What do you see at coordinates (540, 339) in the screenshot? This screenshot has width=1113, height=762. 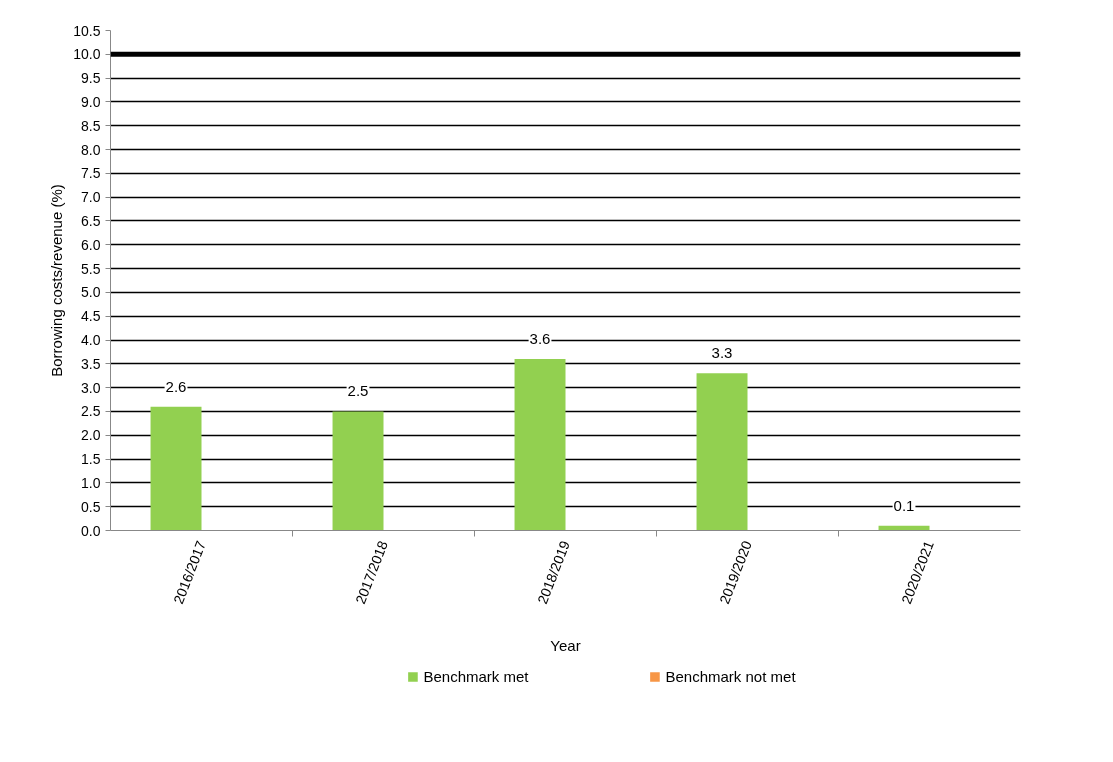 I see `data-label: 3.6` at bounding box center [540, 339].